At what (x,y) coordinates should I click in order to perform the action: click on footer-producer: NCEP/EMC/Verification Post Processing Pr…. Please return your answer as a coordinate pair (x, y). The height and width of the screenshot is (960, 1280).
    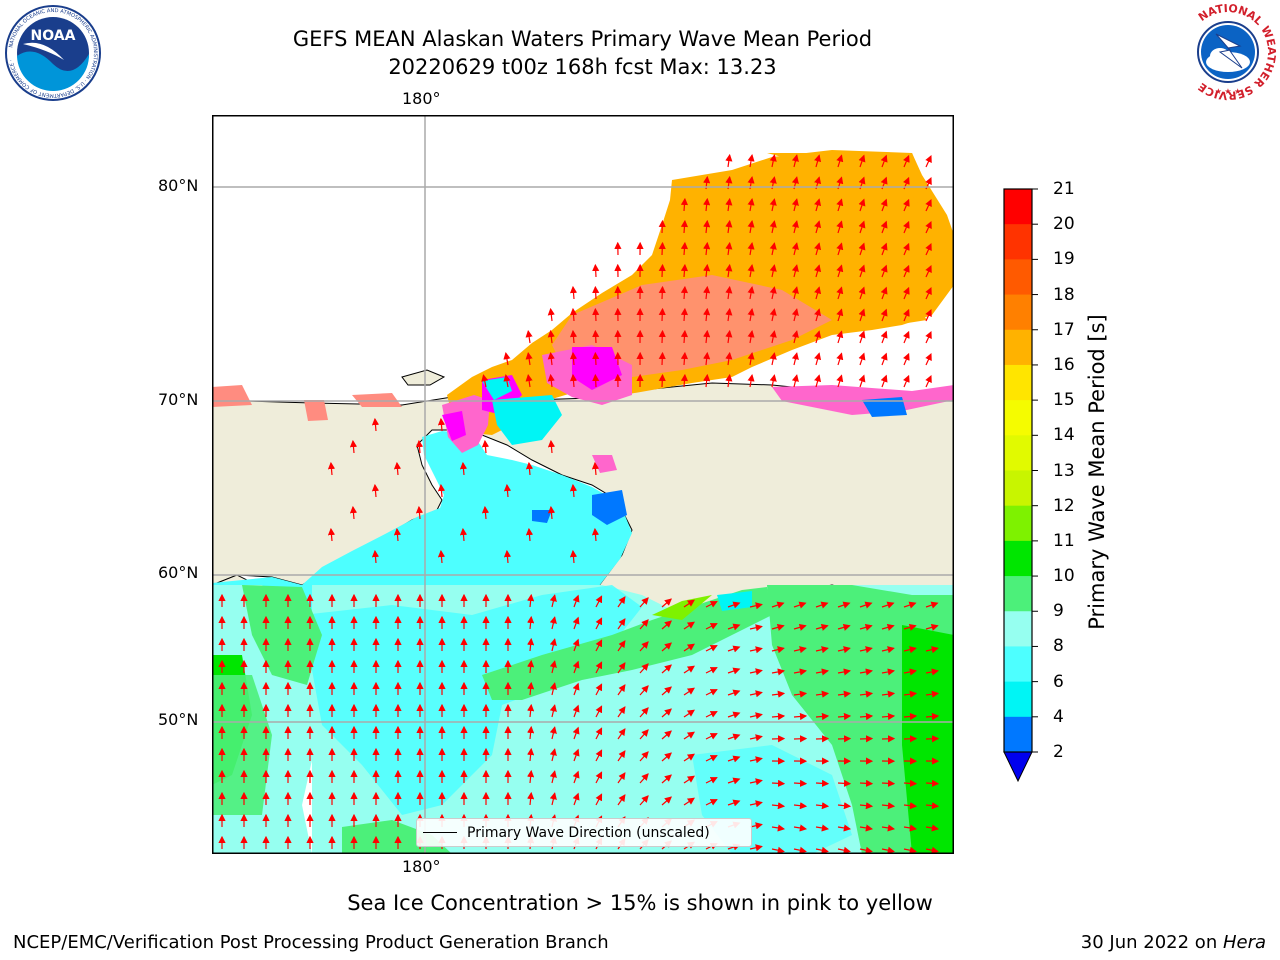
    Looking at the image, I should click on (311, 942).